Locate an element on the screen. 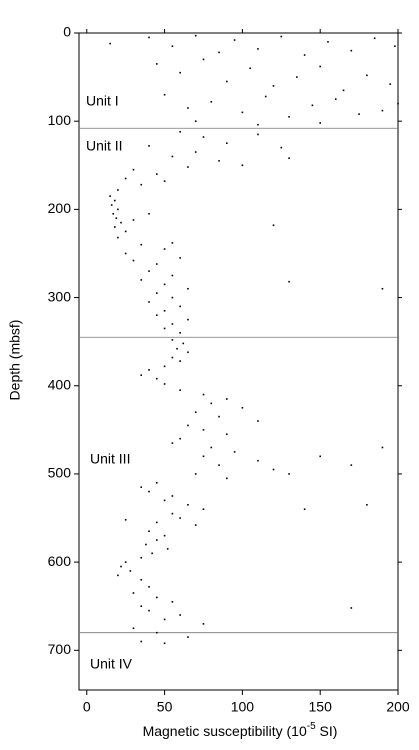 The width and height of the screenshot is (419, 750). x-label-unit: SI) is located at coordinates (327, 731).